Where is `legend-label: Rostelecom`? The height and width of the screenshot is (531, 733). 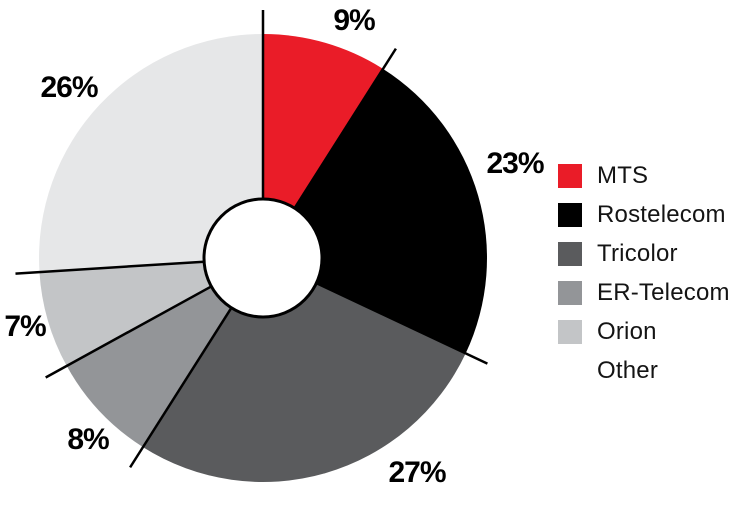
legend-label: Rostelecom is located at coordinates (661, 214).